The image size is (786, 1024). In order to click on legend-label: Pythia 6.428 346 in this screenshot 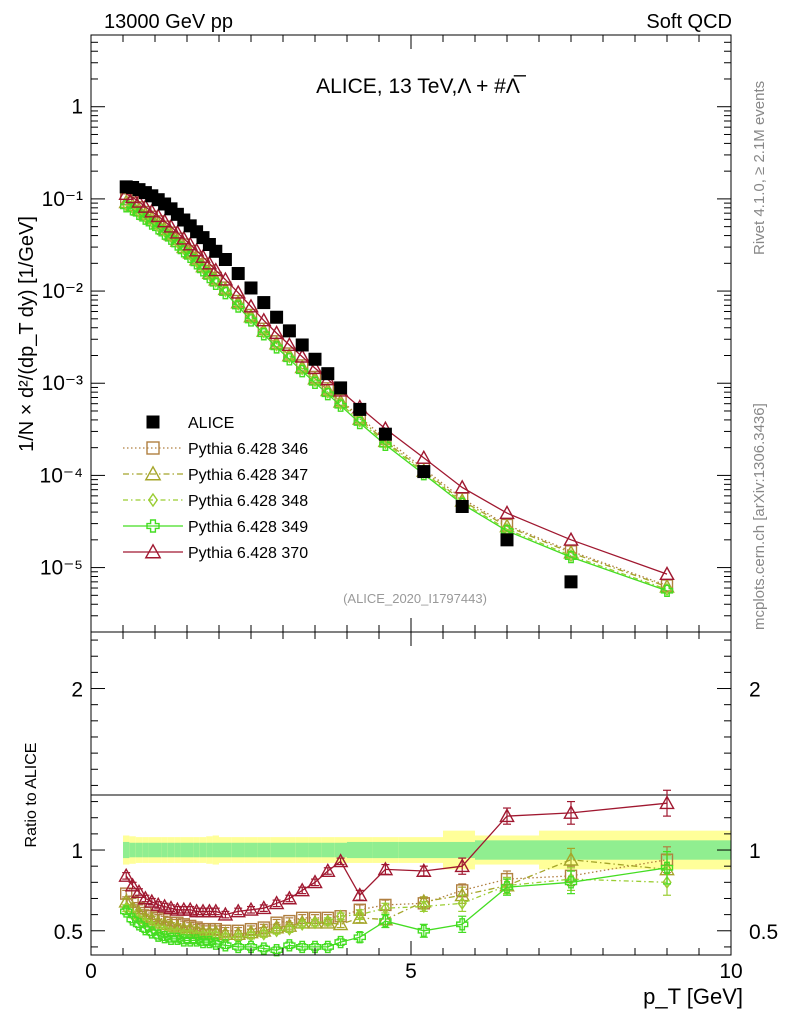, I will do `click(248, 449)`.